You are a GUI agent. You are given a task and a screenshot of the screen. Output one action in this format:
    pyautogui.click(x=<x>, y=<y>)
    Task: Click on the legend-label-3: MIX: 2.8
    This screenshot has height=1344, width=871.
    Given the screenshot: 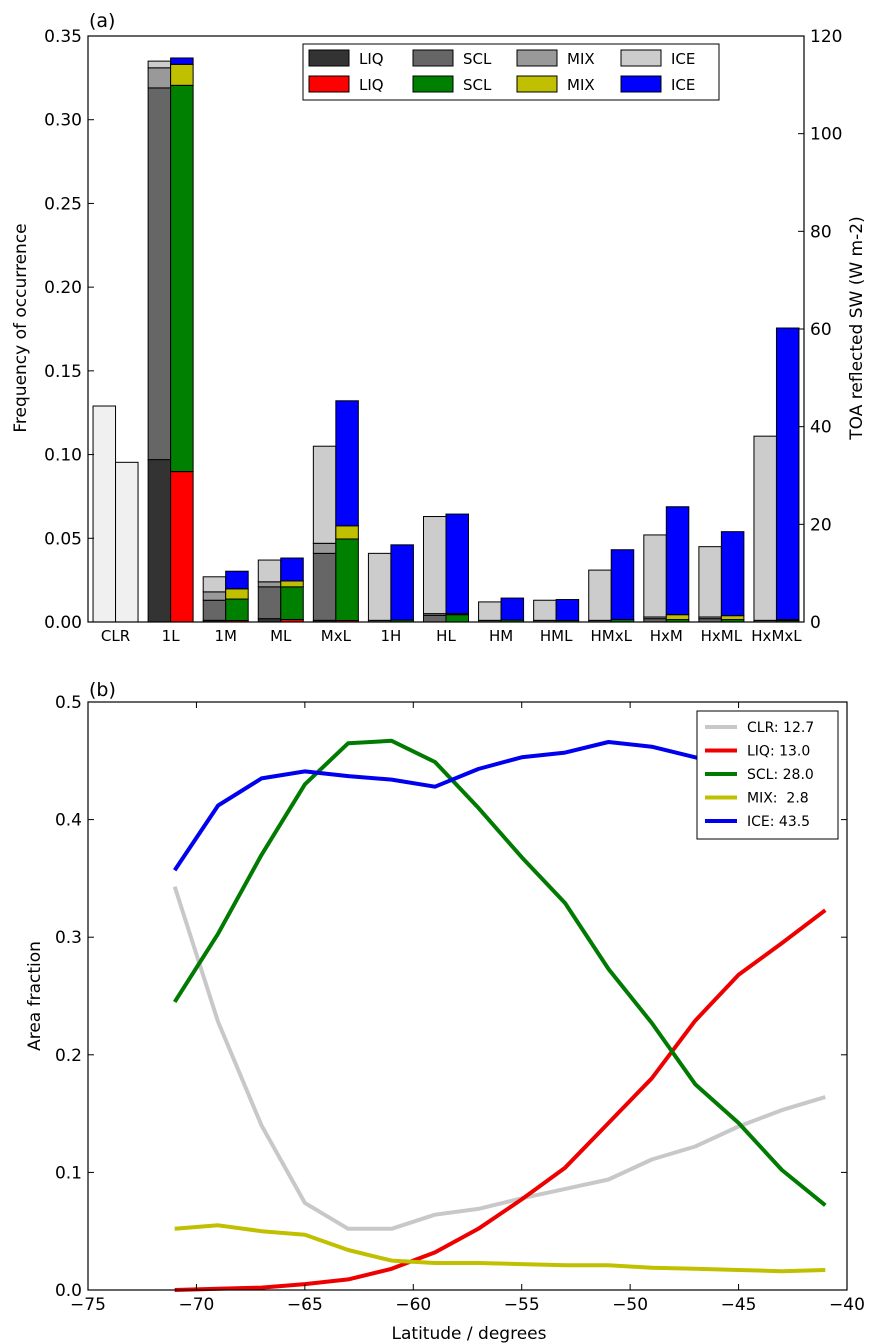 What is the action you would take?
    pyautogui.click(x=778, y=799)
    